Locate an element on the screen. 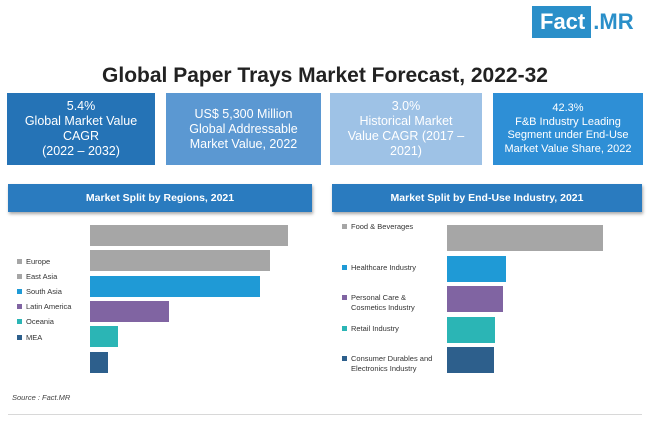 This screenshot has width=650, height=442. stat-line: 3.0% is located at coordinates (406, 106).